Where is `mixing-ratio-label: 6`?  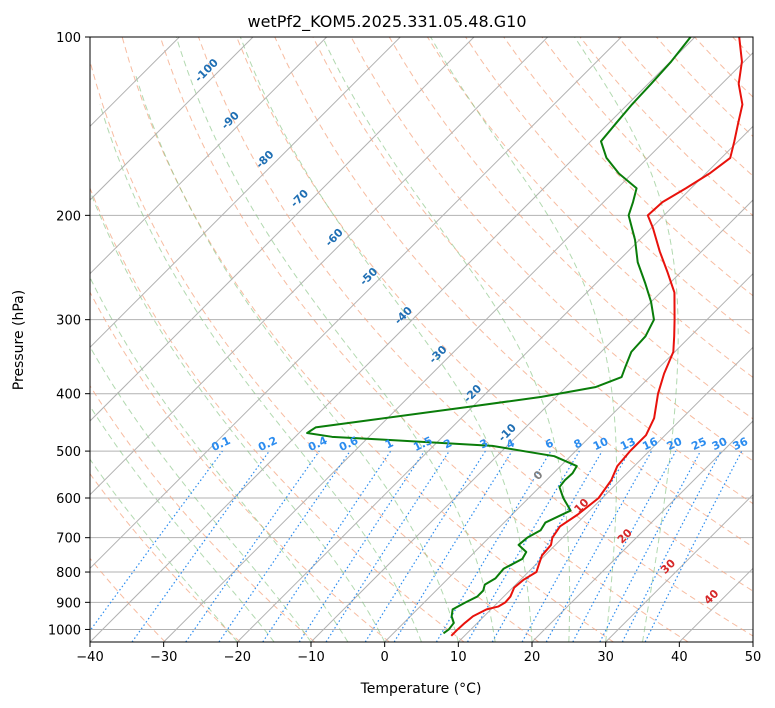
mixing-ratio-label: 6 is located at coordinates (549, 443).